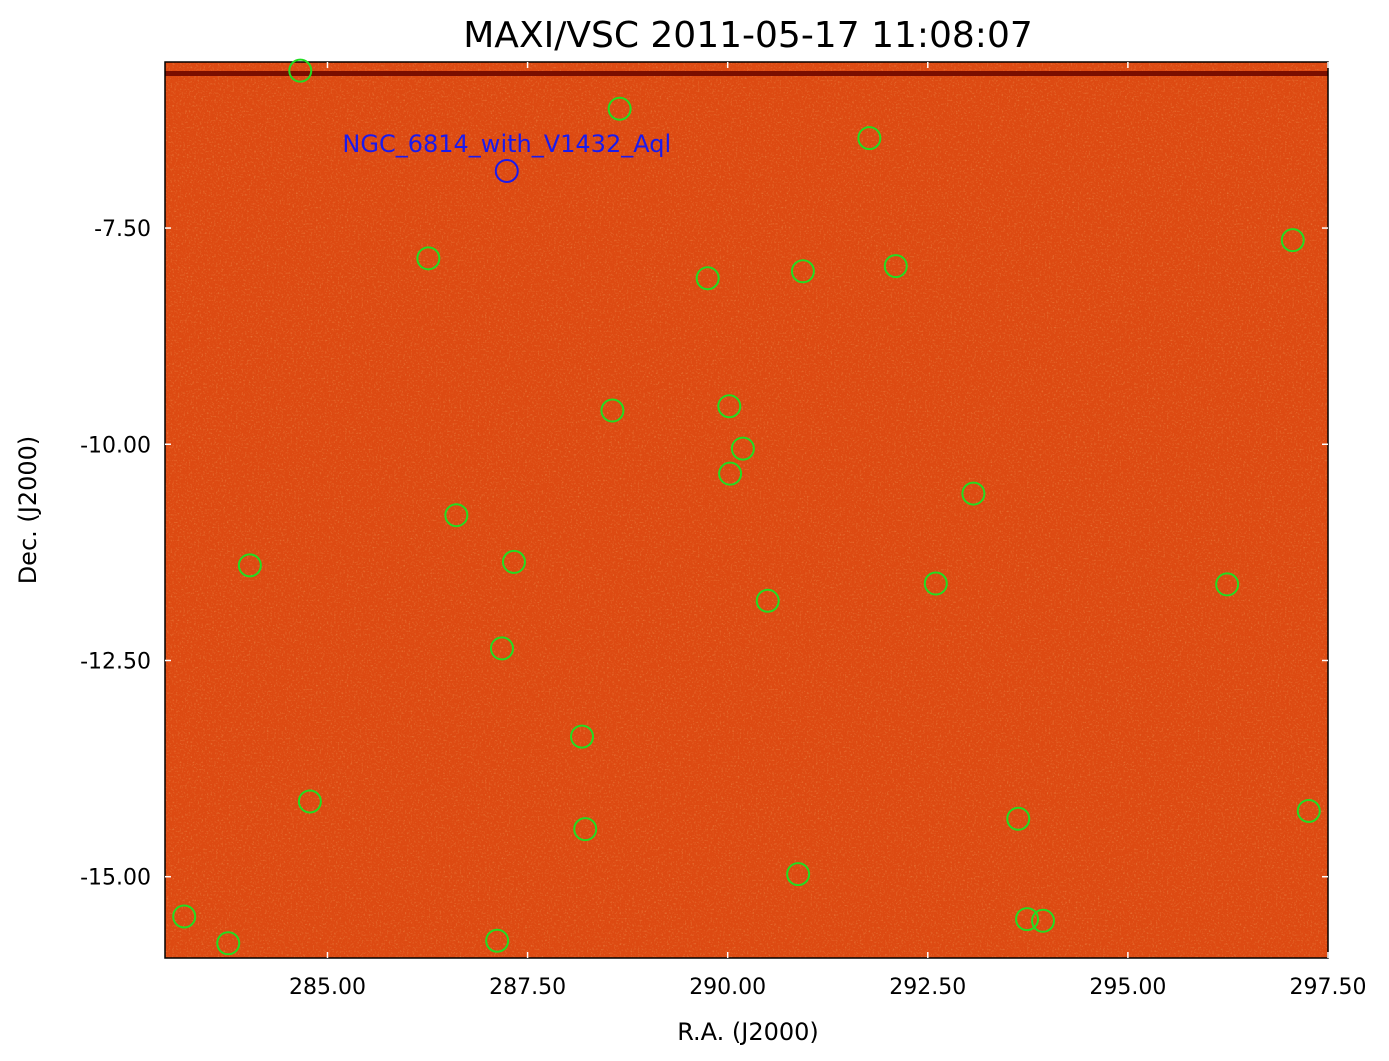  Describe the element at coordinates (927, 987) in the screenshot. I see `x-tick-label: 292.50` at that location.